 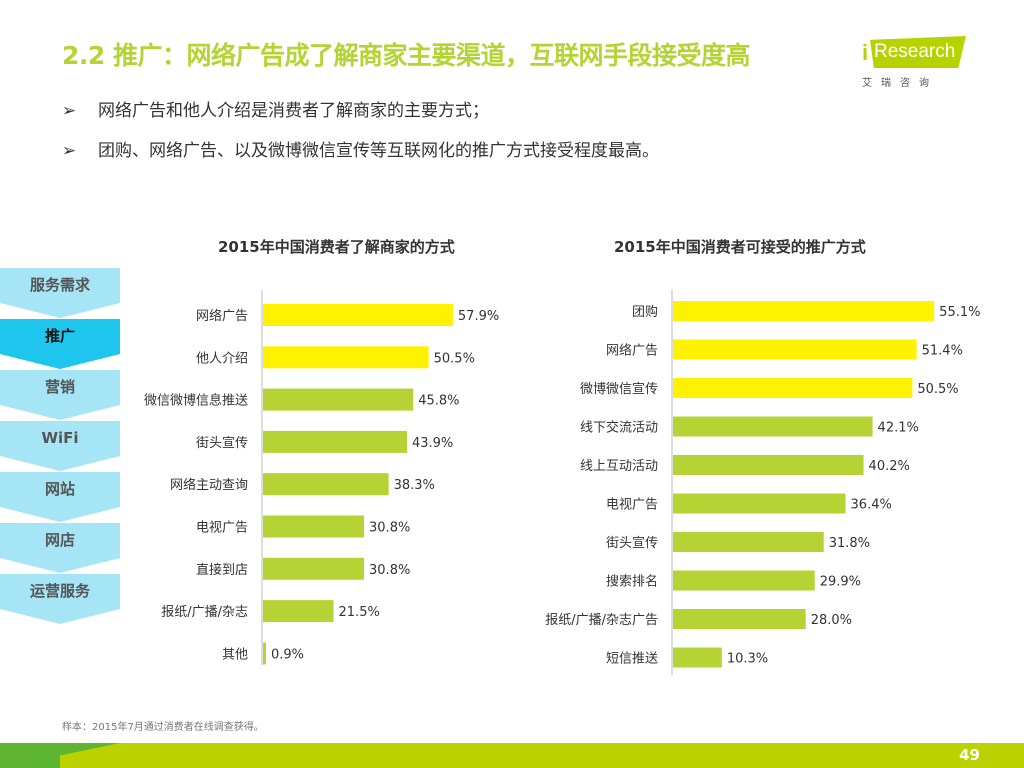 I want to click on bullet-1: ➢ 网络广告和他人介绍是消费者了解商家的主要方式；, so click(x=275, y=108).